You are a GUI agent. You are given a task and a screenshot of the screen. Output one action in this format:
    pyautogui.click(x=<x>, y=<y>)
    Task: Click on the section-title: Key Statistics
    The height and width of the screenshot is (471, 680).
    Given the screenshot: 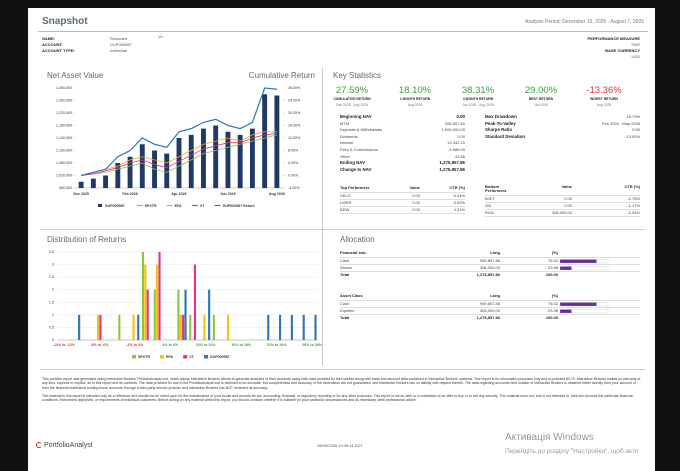 What is the action you would take?
    pyautogui.click(x=357, y=75)
    